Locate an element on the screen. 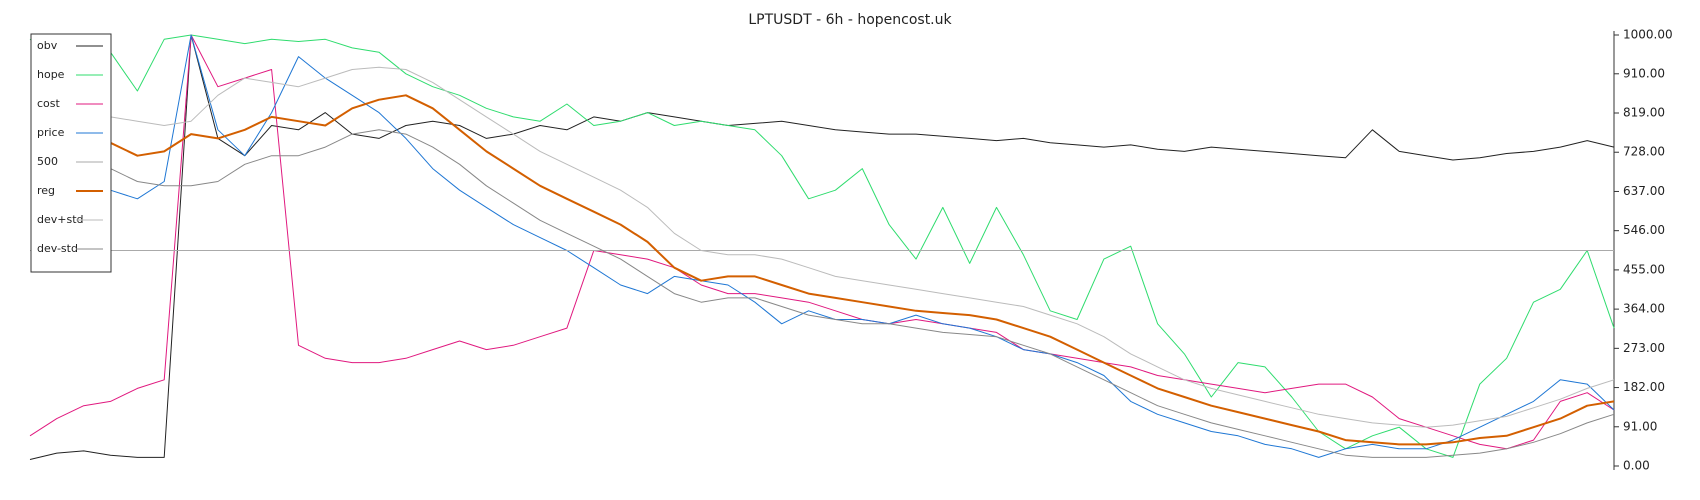  chart-title: LPTUSDT - 6h - hopencost.uk is located at coordinates (850, 20).